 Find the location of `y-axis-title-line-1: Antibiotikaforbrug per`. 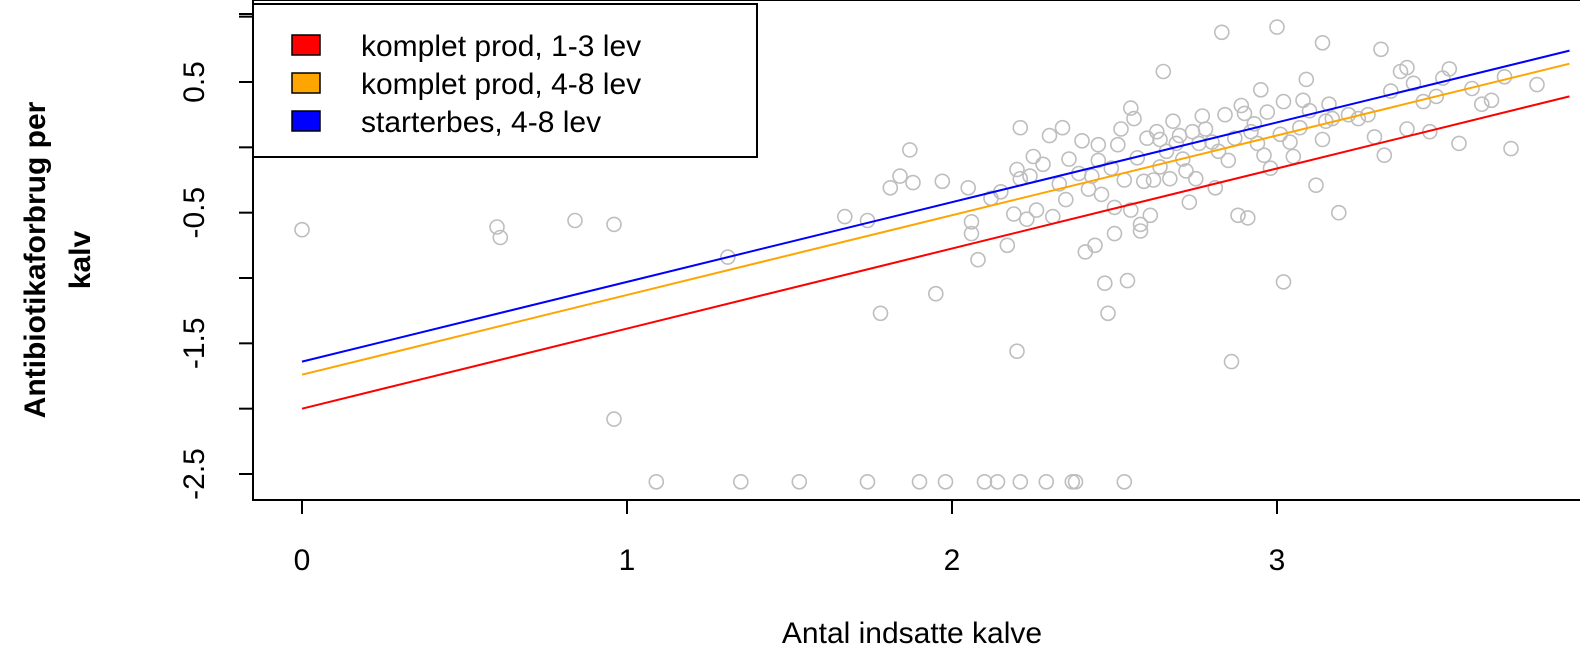

y-axis-title-line-1: Antibiotikaforbrug per is located at coordinates (35, 259).